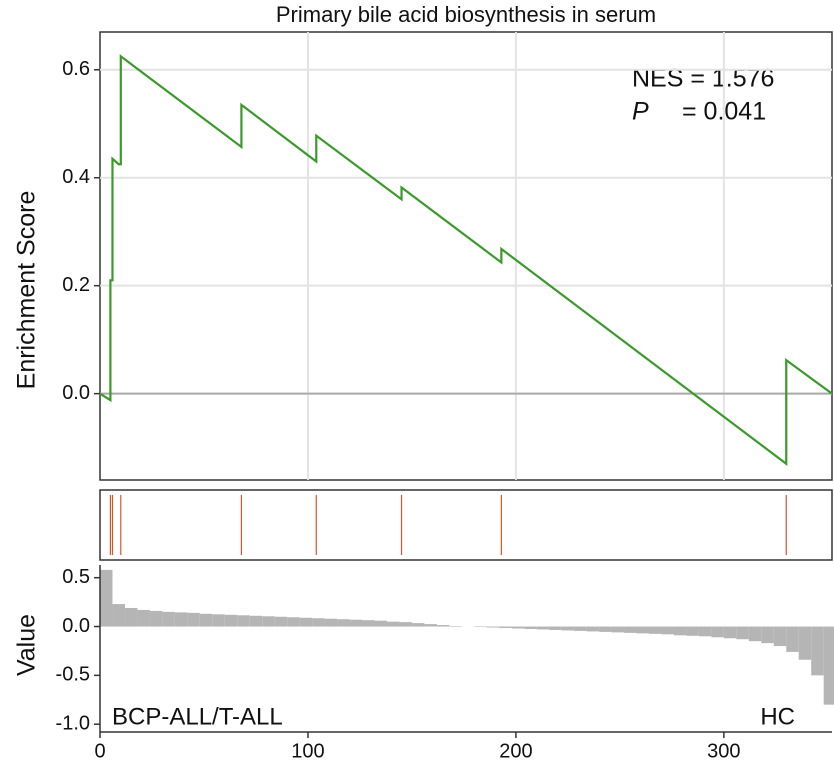 The width and height of the screenshot is (834, 775). Describe the element at coordinates (640, 112) in the screenshot. I see `annotation: P` at that location.